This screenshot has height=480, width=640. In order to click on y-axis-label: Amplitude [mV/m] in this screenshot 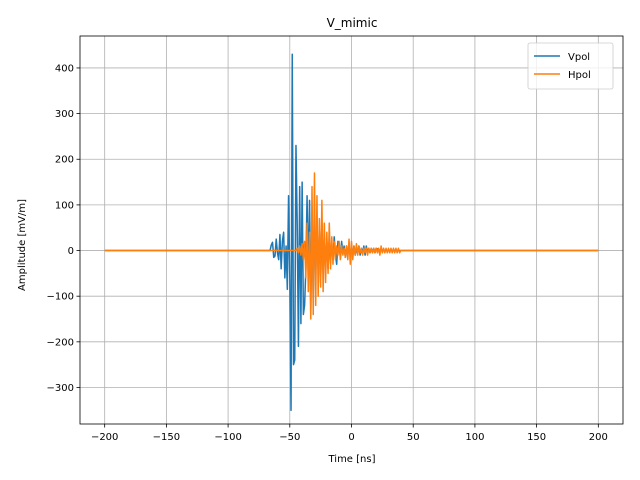, I will do `click(22, 245)`.